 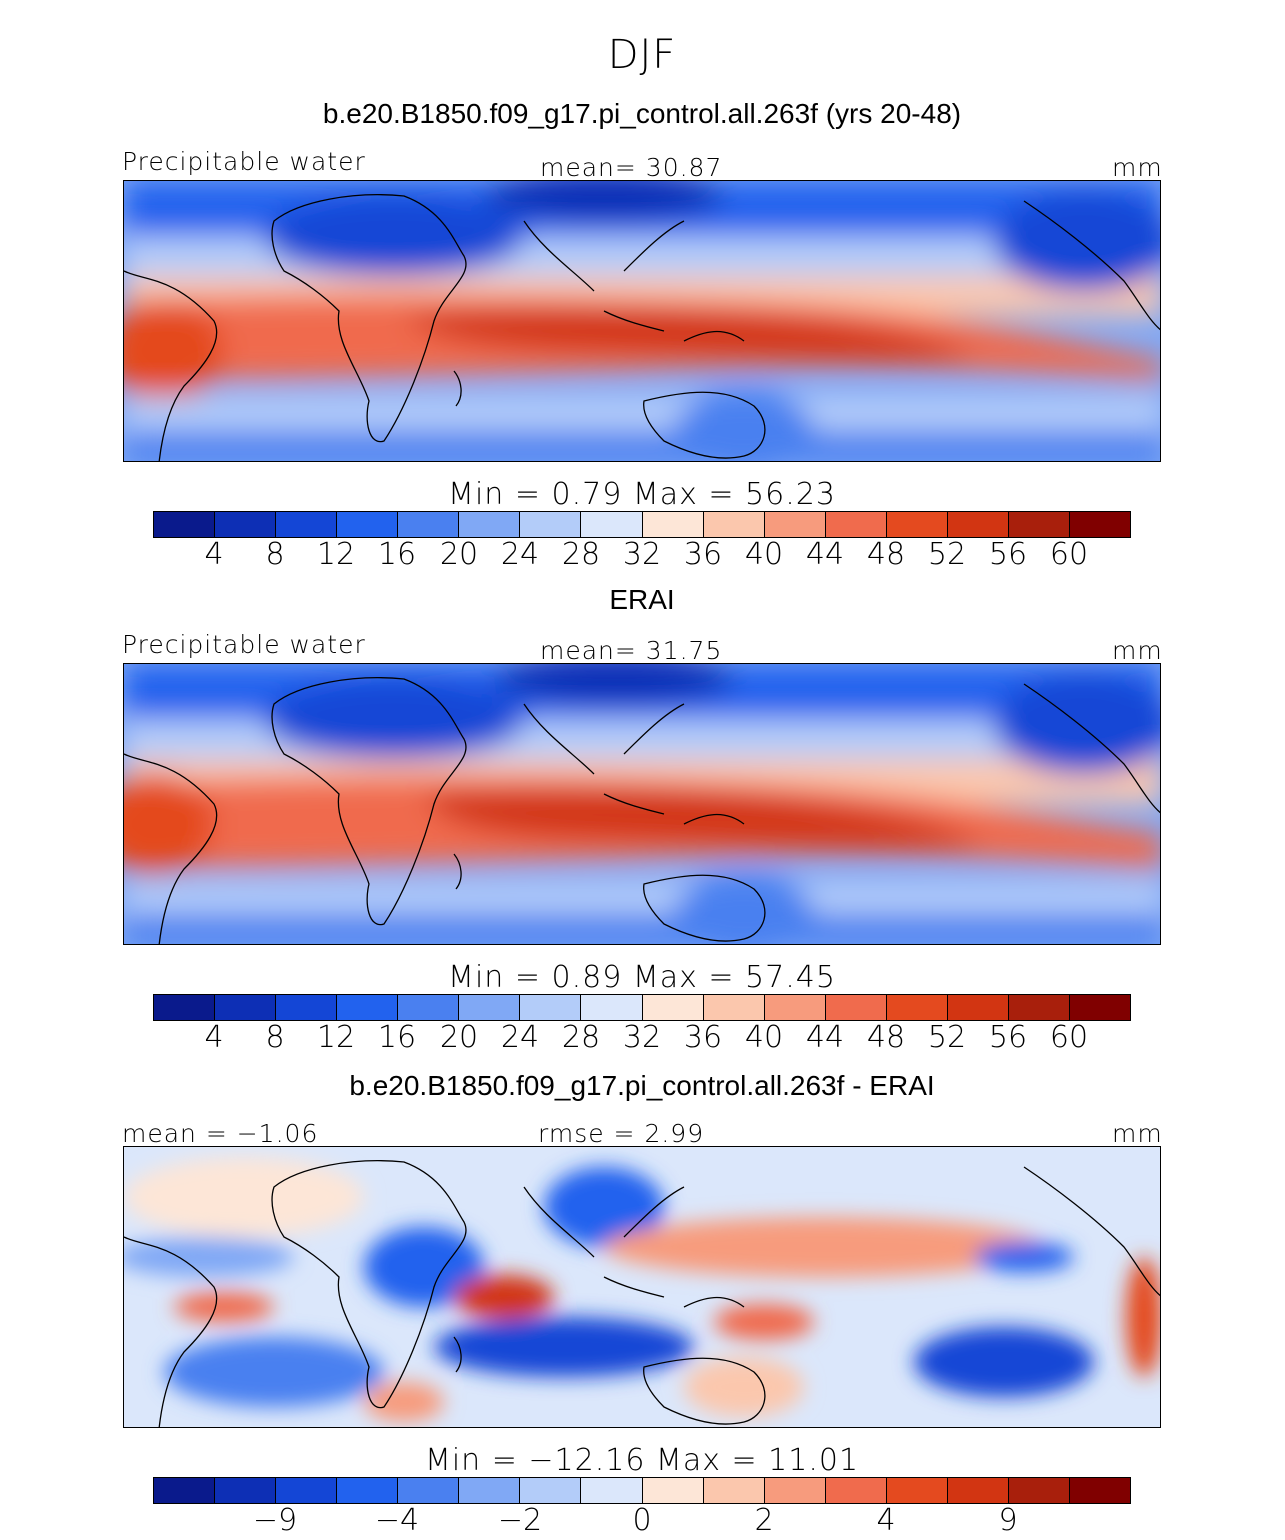 I want to click on colorbar-3-ticks: −9 −4 −2 0 2 4 9, so click(x=642, y=1521).